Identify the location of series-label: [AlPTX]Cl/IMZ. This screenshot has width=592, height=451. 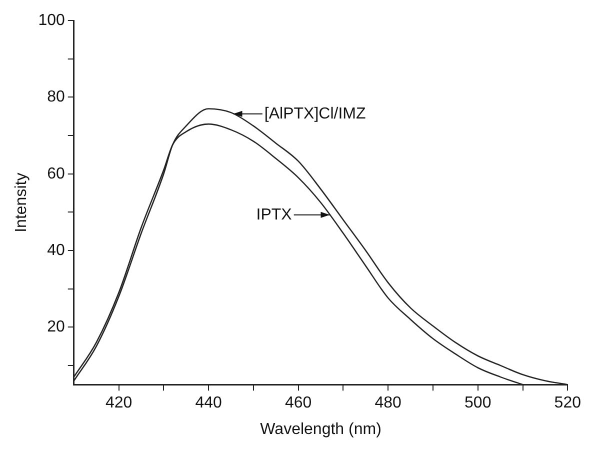
(315, 113).